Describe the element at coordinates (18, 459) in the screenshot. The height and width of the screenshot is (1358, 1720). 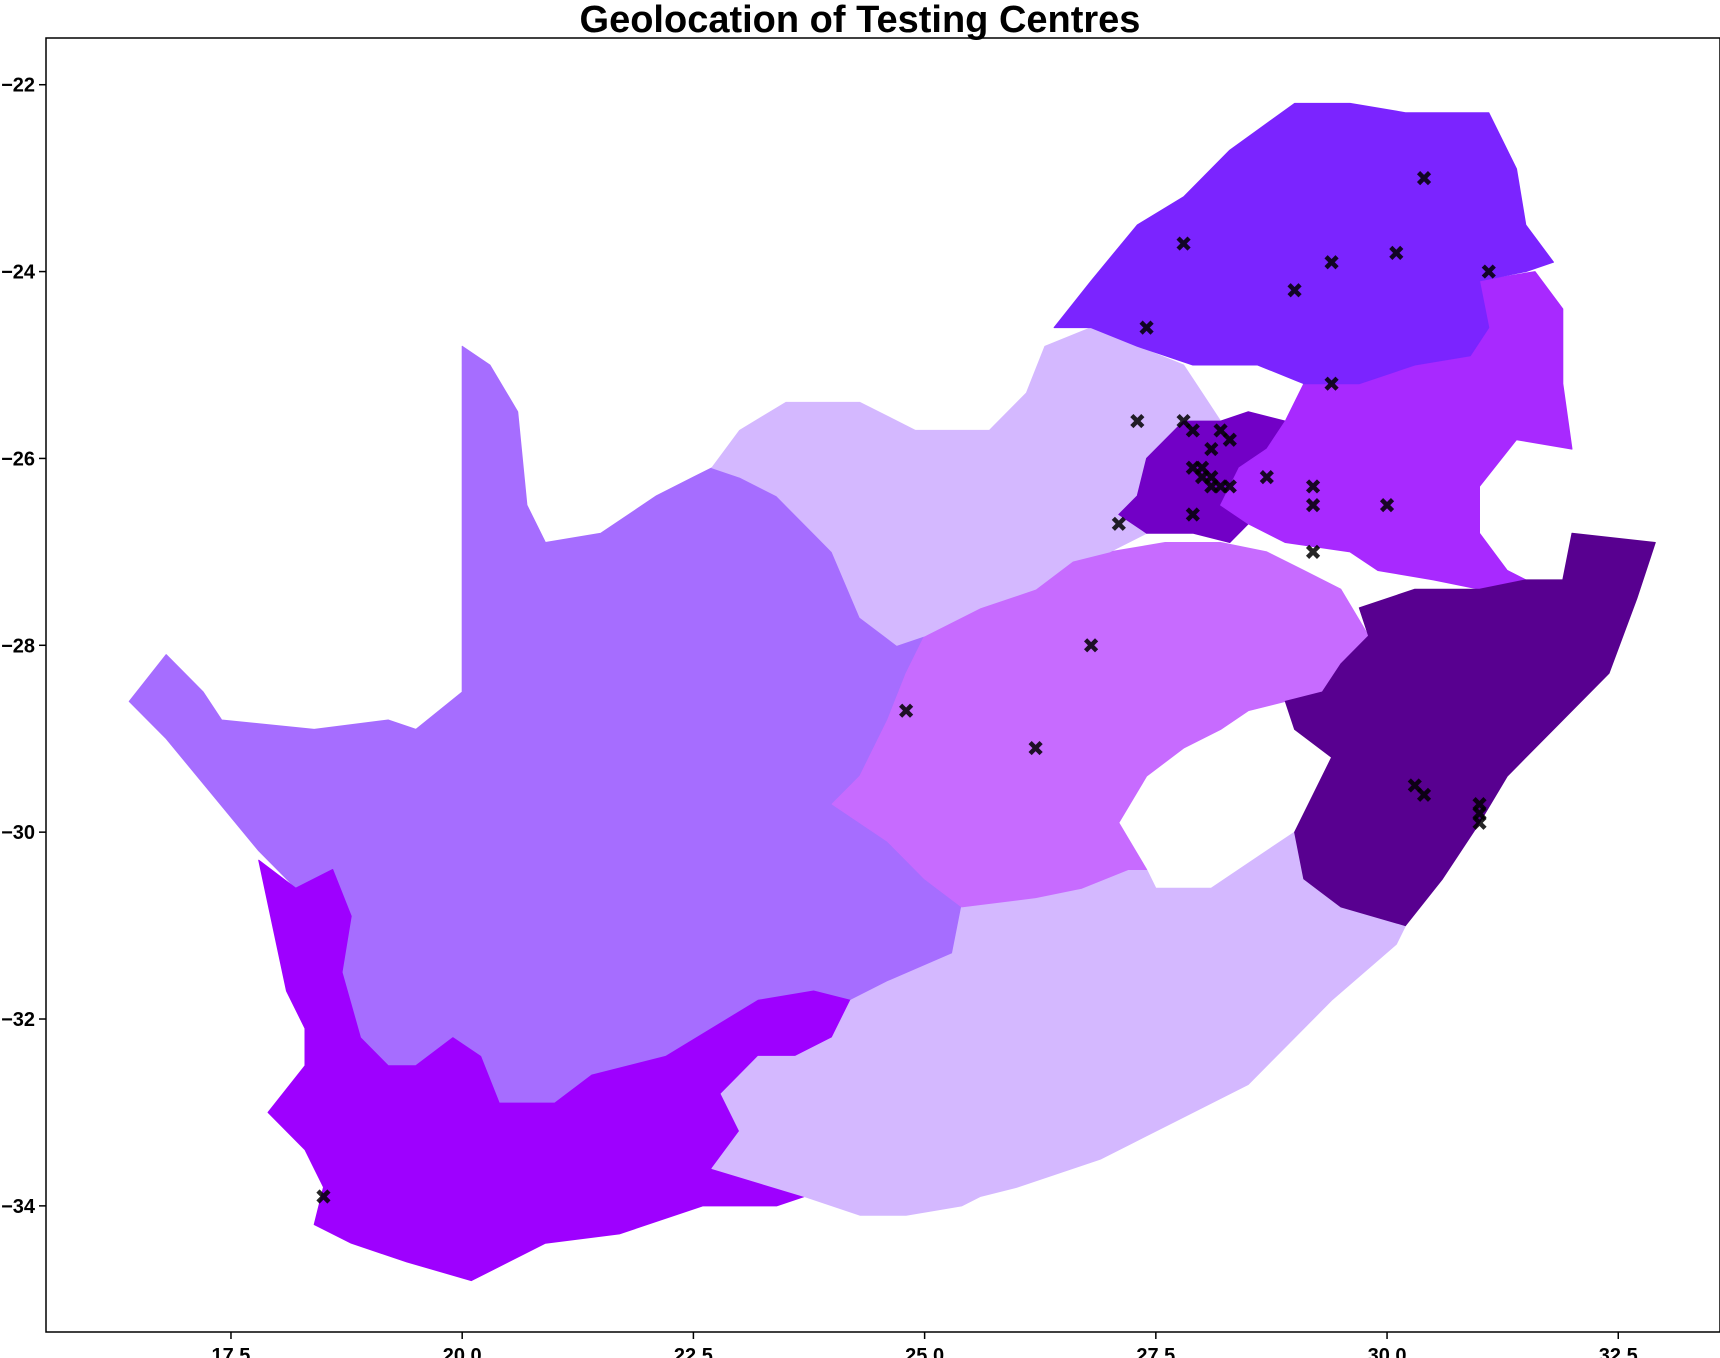
I see `y-tick-label: −26` at that location.